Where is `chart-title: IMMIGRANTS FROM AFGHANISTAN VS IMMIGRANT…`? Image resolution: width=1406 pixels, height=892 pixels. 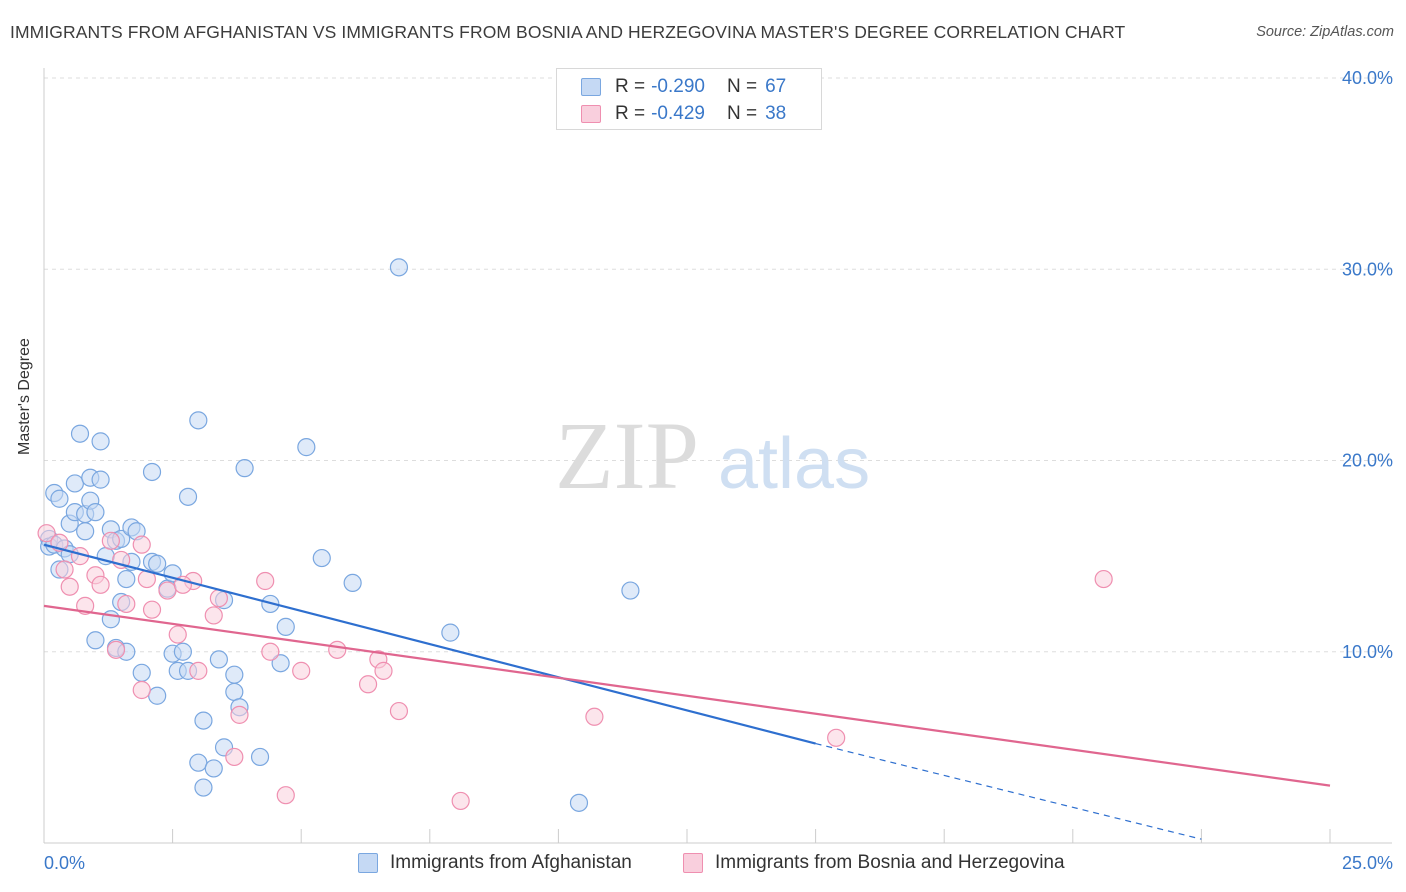
chart-title: IMMIGRANTS FROM AFGHANISTAN VS IMMIGRANT… is located at coordinates (568, 32).